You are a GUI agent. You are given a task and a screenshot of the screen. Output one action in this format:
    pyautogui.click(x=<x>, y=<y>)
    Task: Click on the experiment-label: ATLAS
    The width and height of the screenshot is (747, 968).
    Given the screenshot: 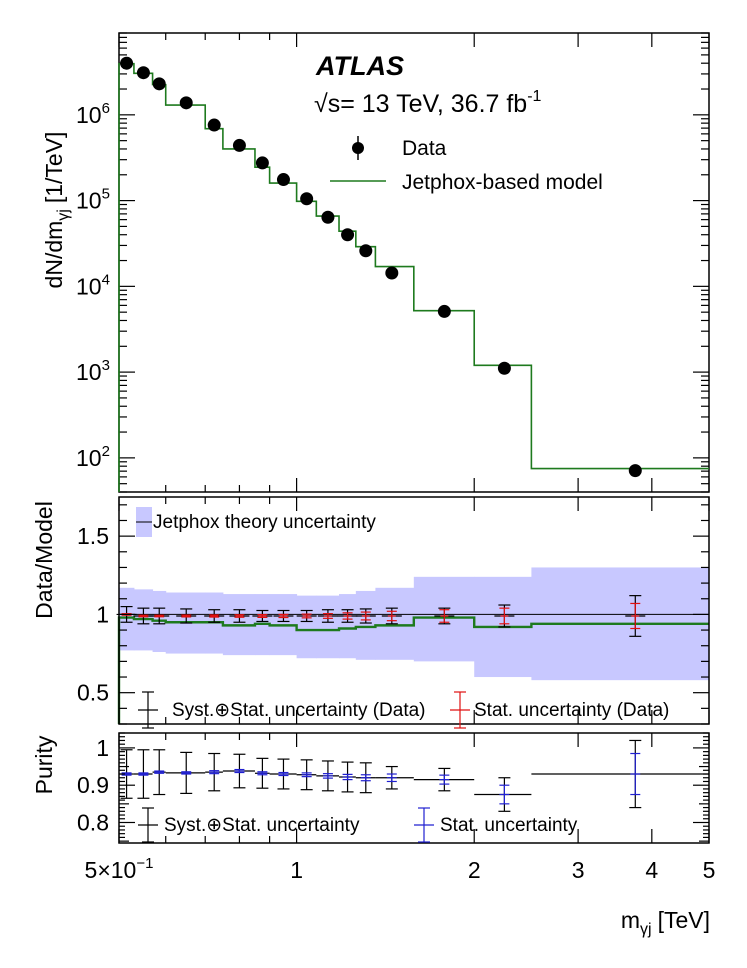 What is the action you would take?
    pyautogui.click(x=359, y=66)
    